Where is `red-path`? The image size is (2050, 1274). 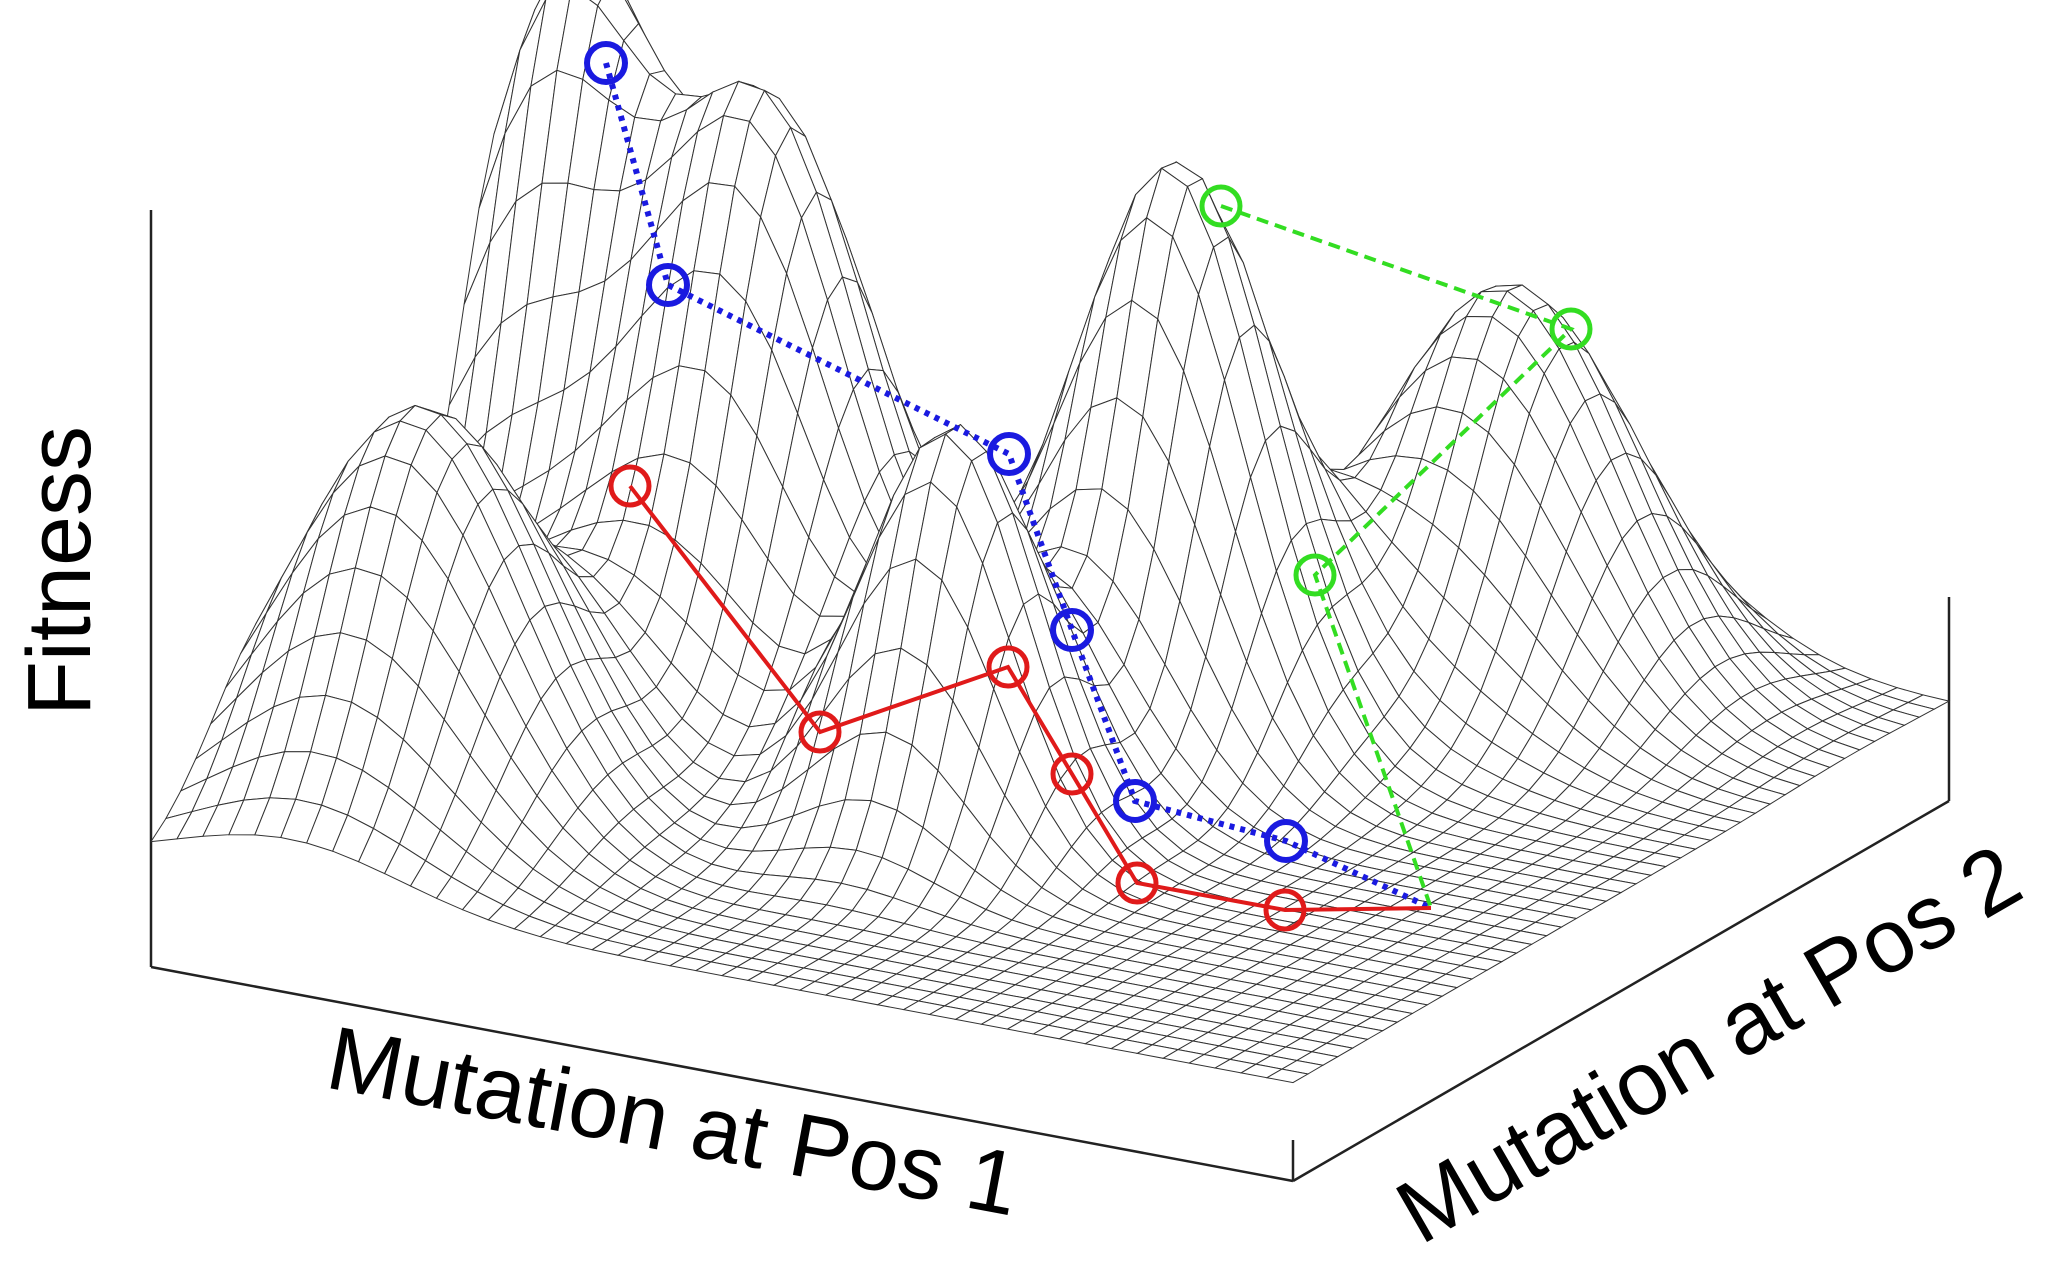
red-path is located at coordinates (1030, 698).